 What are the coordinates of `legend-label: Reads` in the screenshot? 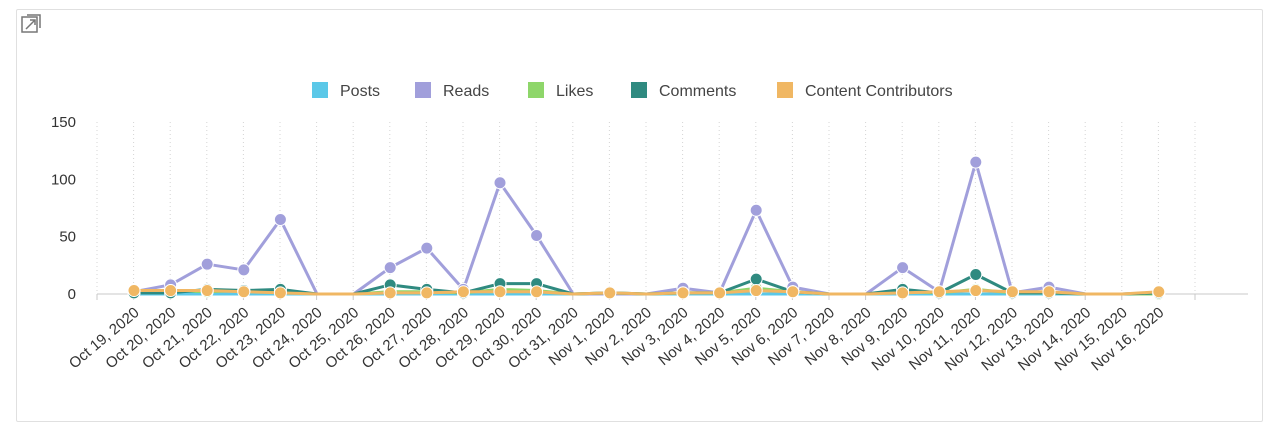 It's located at (466, 91).